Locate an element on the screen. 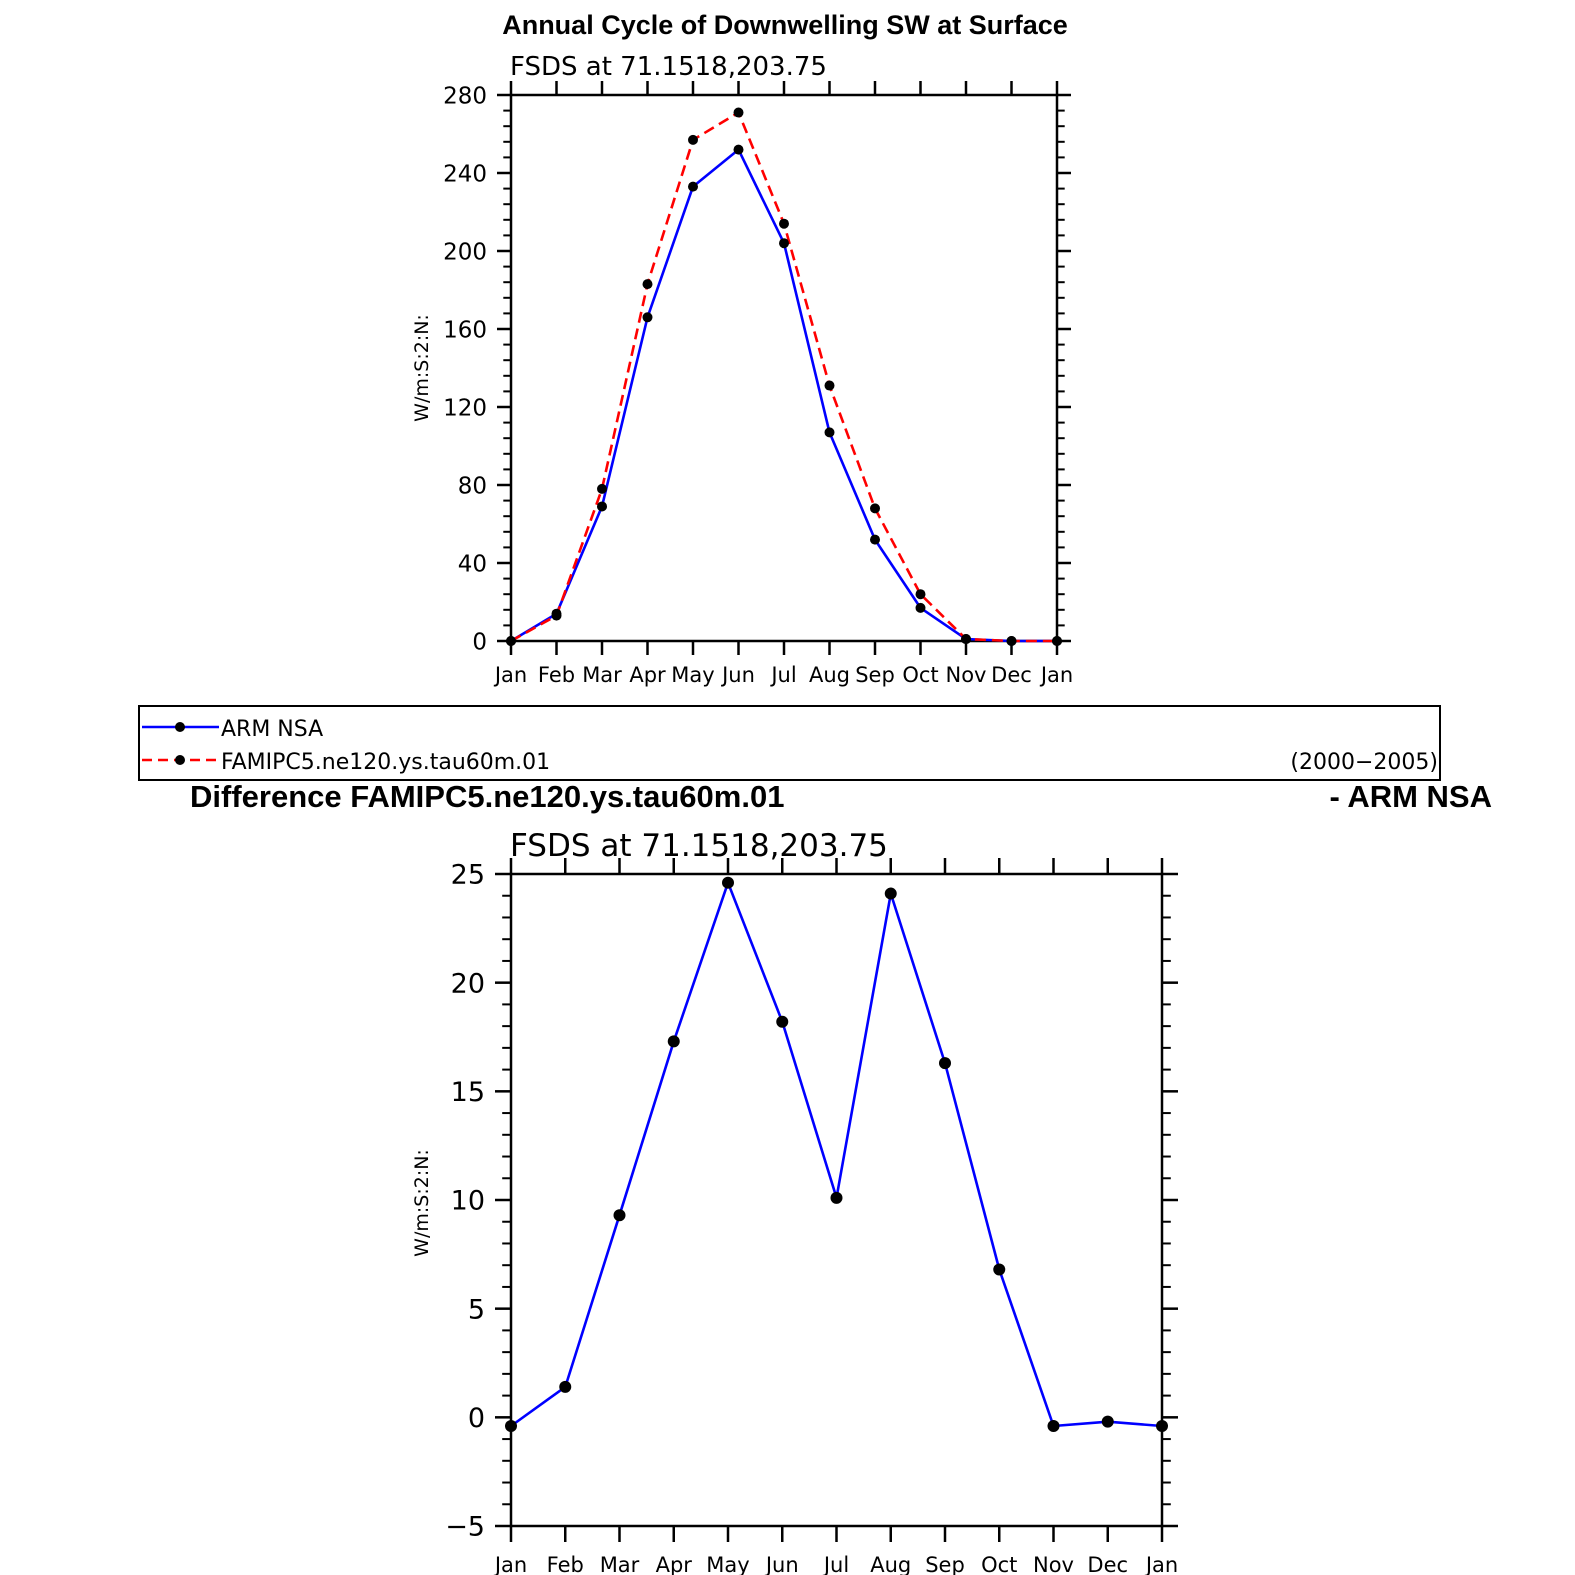 The image size is (1575, 1575). chart2-series-0-line is located at coordinates (836, 1154).